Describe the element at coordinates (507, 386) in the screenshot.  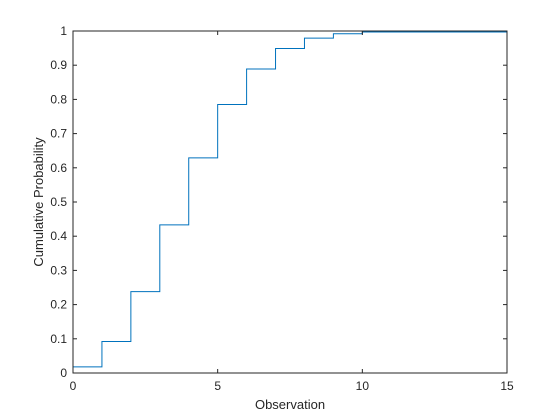
I see `x-tick-label: 15` at that location.